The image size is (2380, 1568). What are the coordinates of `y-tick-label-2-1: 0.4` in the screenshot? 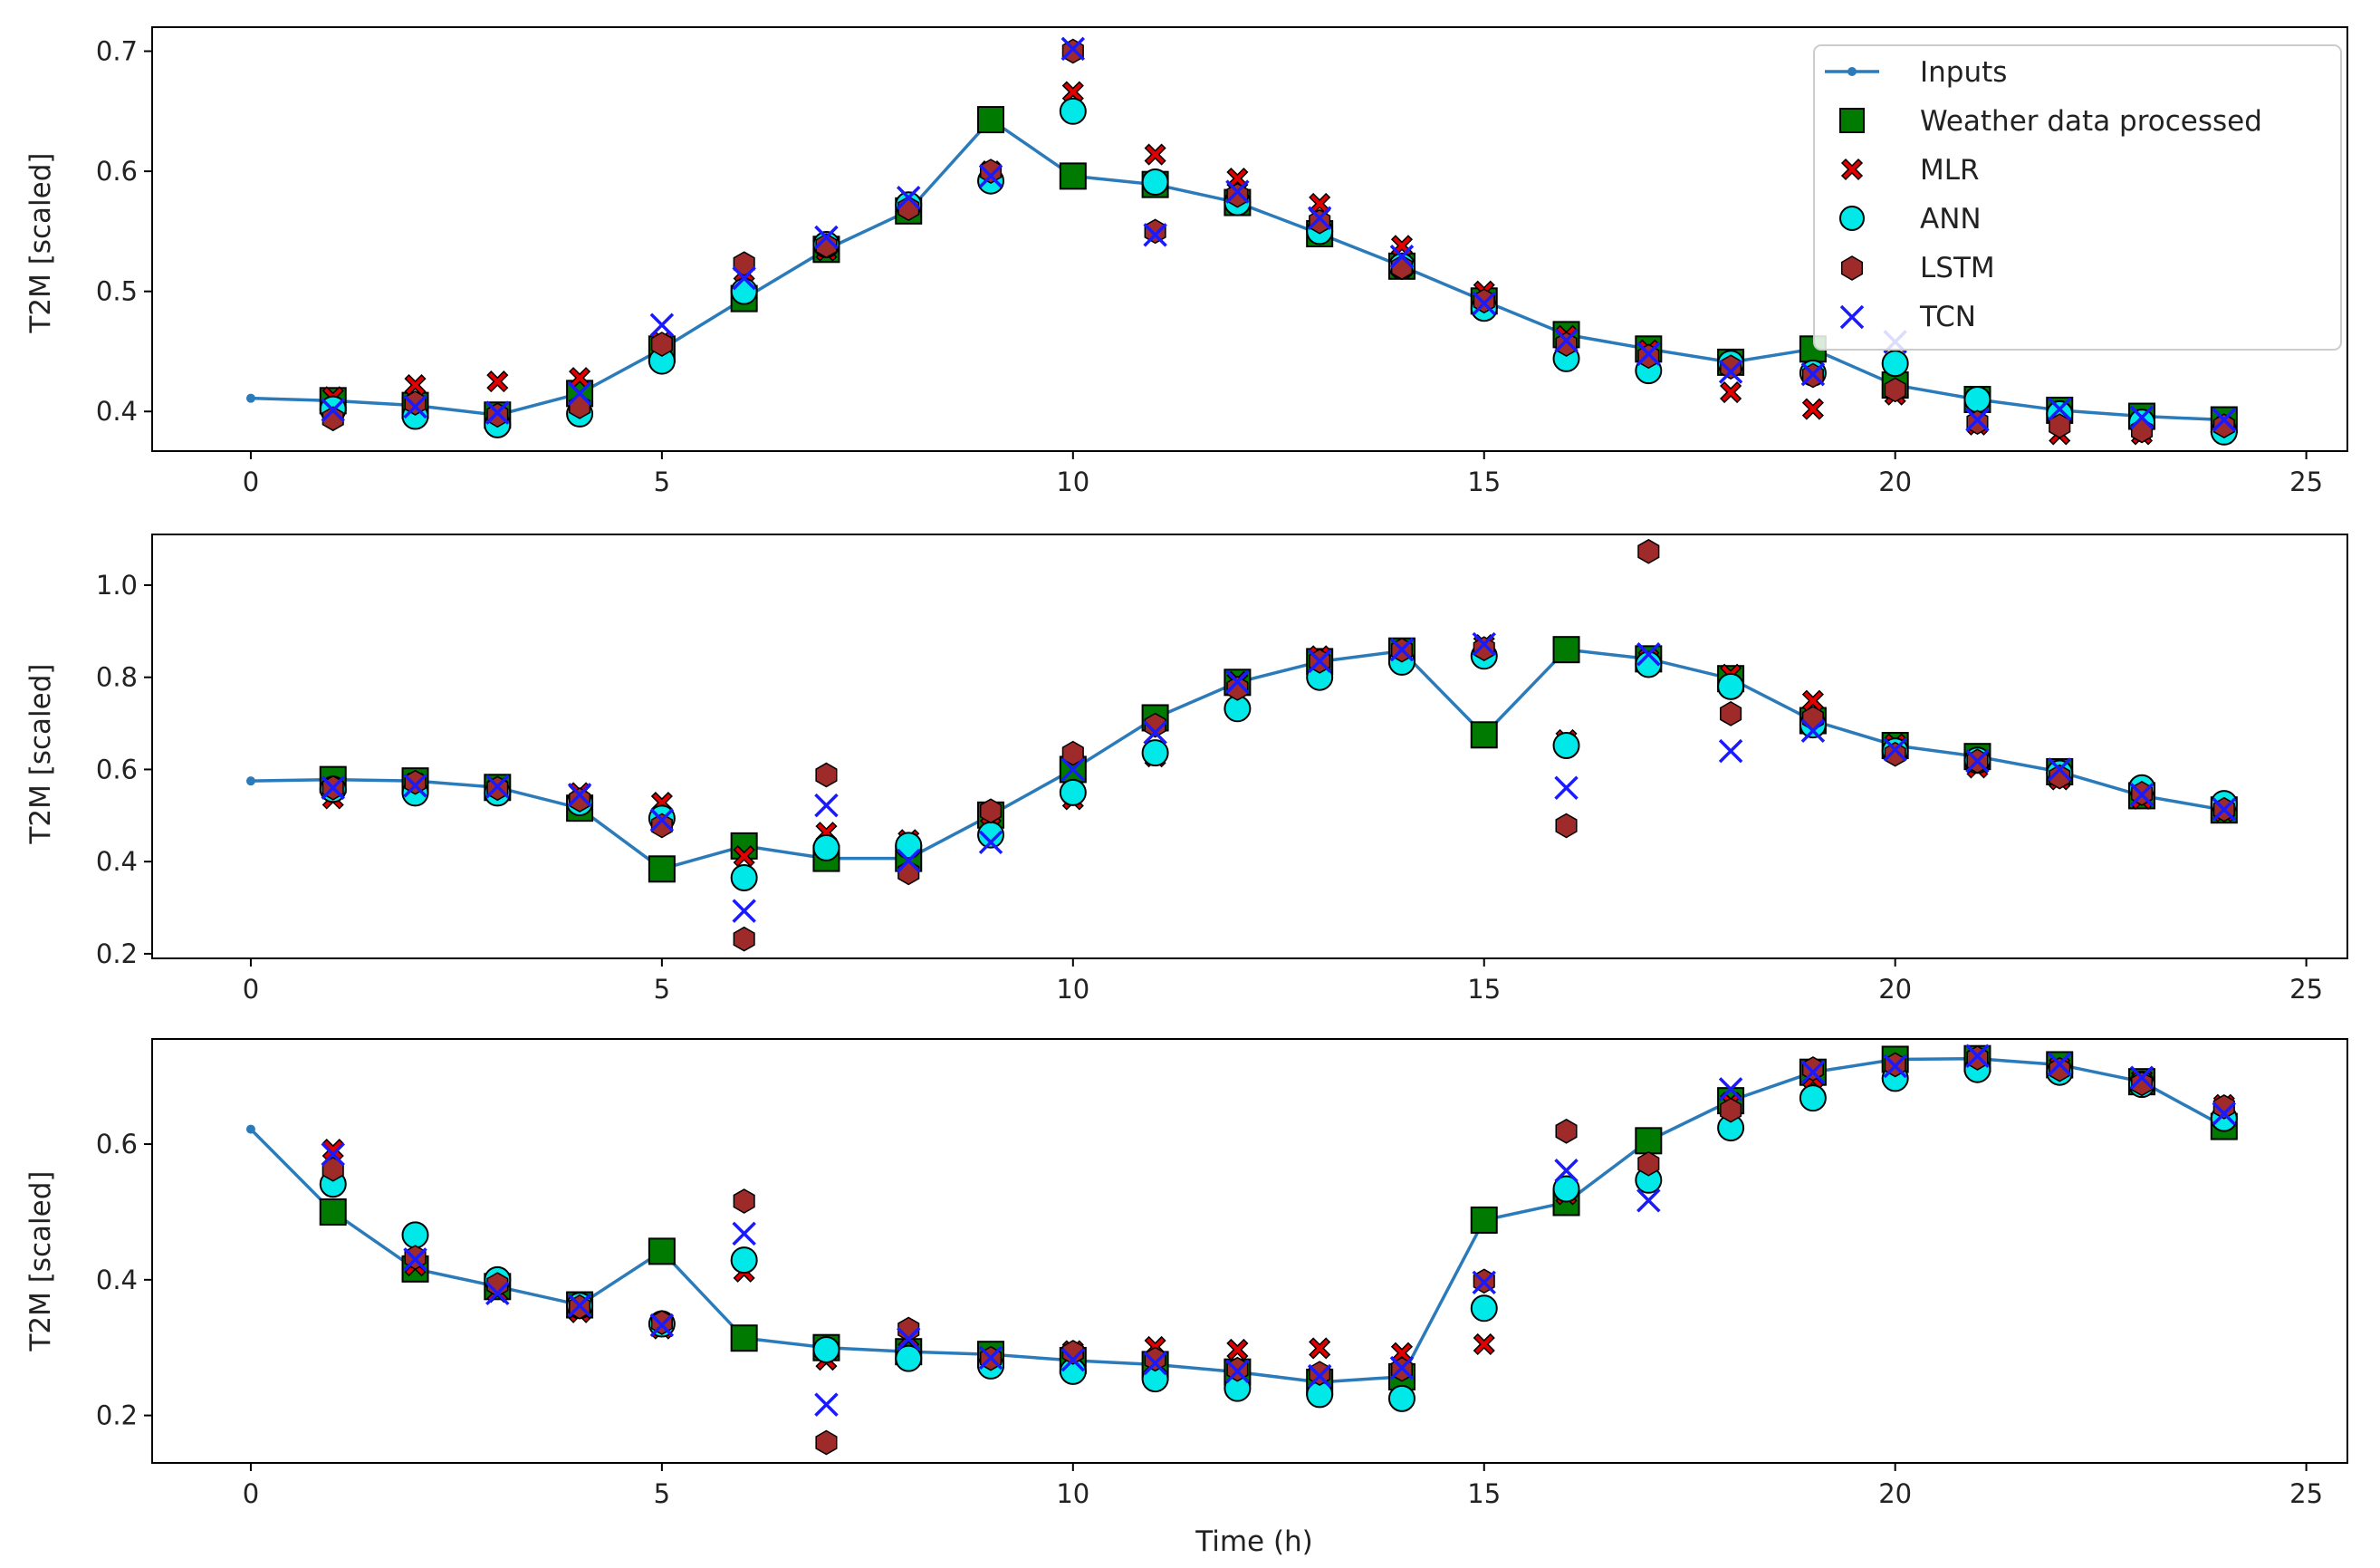 It's located at (117, 861).